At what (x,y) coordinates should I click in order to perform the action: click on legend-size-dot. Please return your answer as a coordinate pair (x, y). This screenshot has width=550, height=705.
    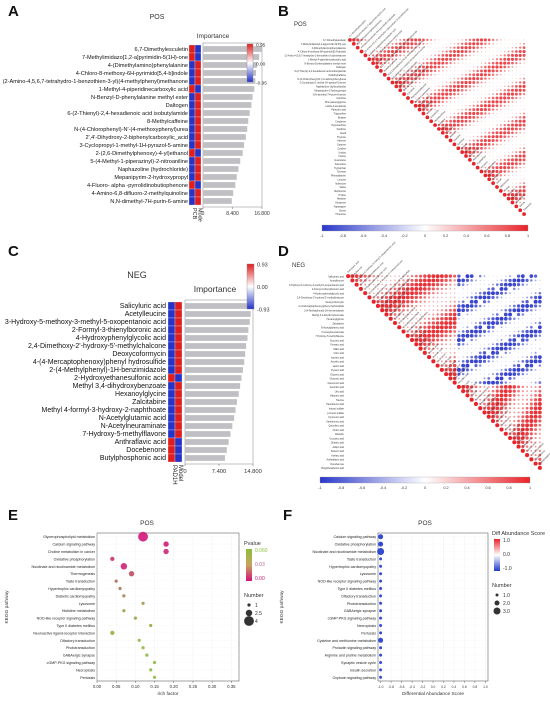
    Looking at the image, I should click on (249, 621).